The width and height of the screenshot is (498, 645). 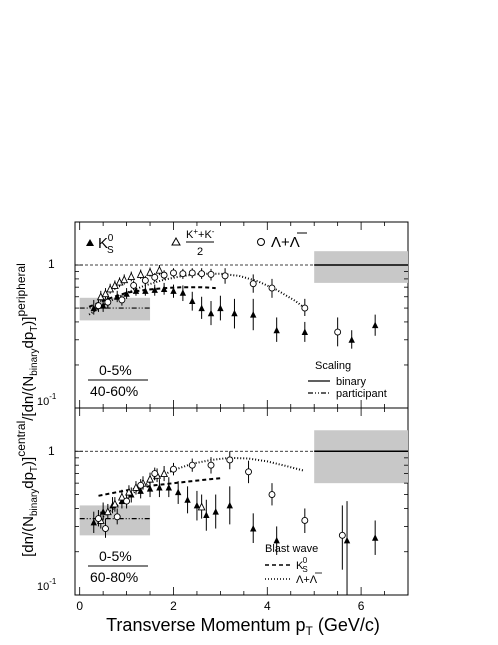 I want to click on bottom-series-0-point-1-marker, so click(x=103, y=511).